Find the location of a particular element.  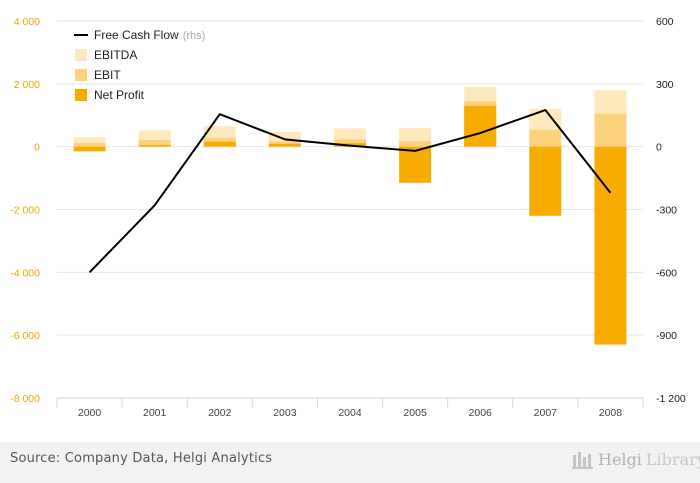

y-left-tick-label: -8 000 is located at coordinates (25, 399).